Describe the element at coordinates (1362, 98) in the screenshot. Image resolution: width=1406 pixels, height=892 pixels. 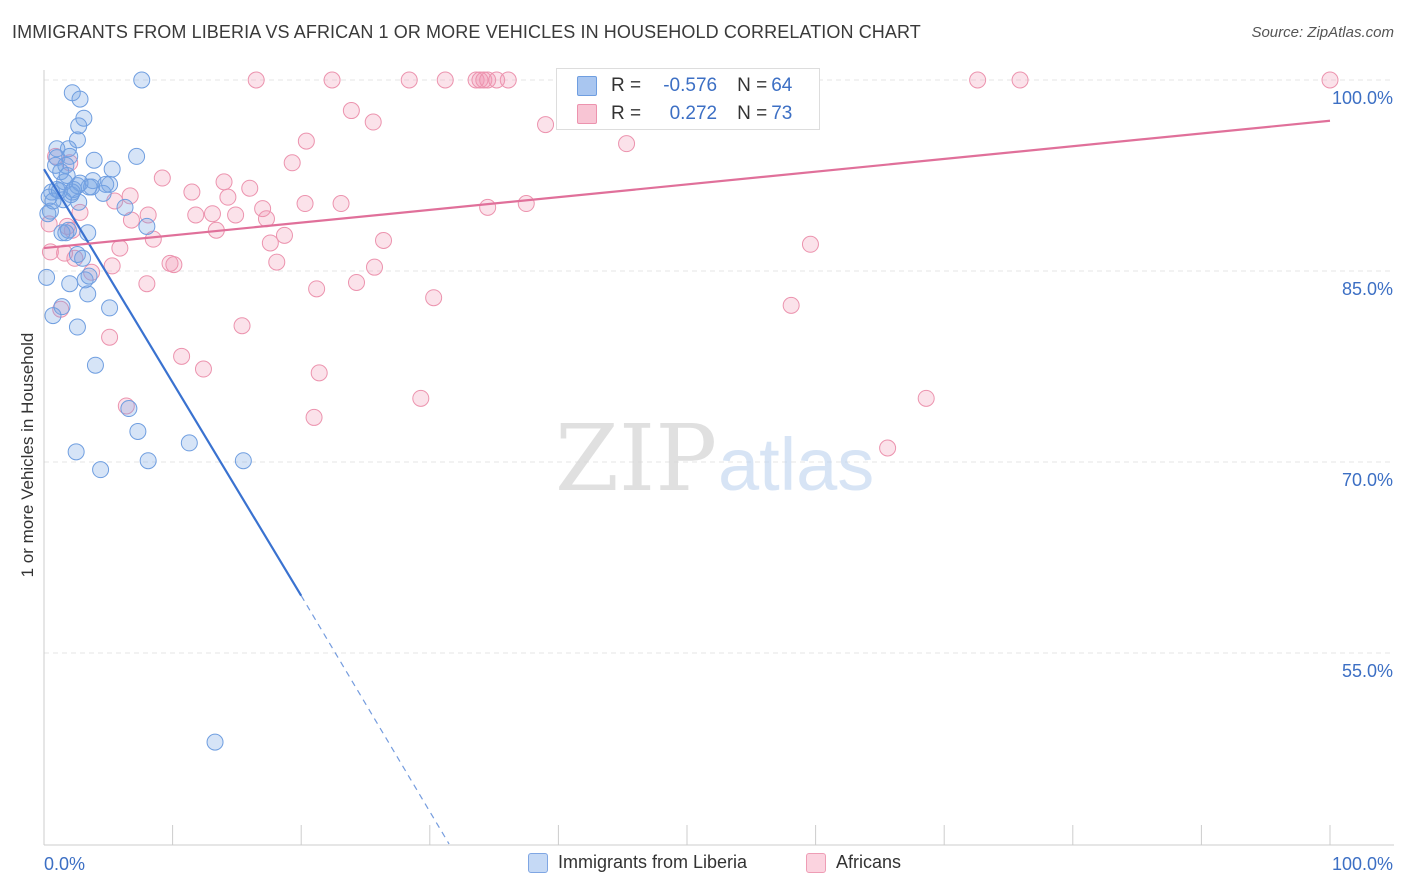
I see `y-tick-label: 100.0%` at that location.